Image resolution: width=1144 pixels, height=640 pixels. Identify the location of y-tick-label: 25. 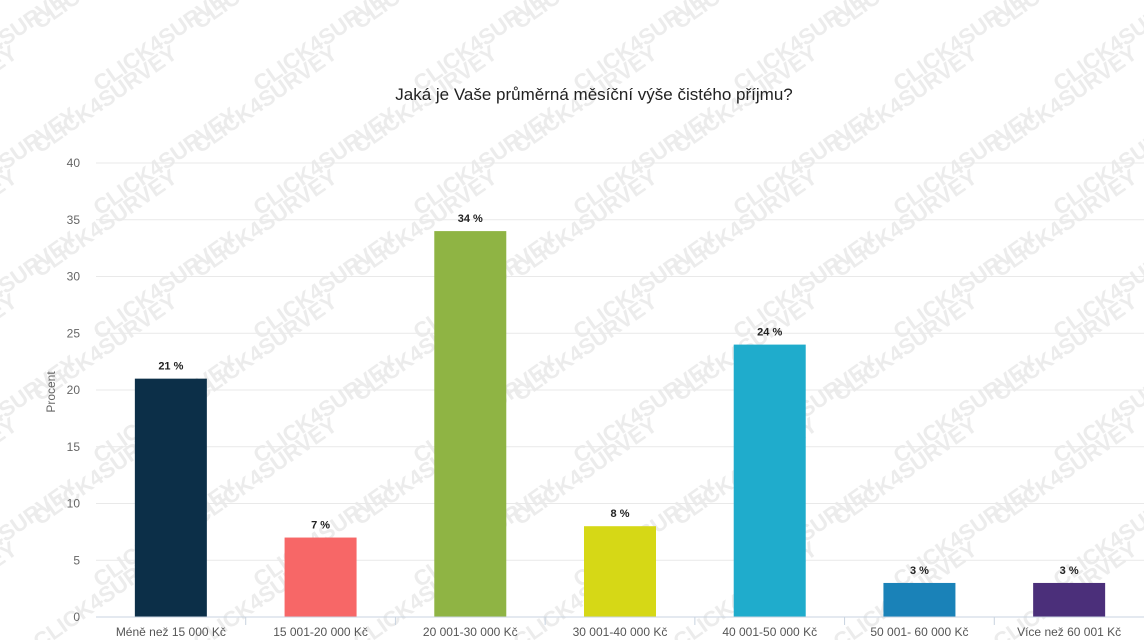
(74, 333).